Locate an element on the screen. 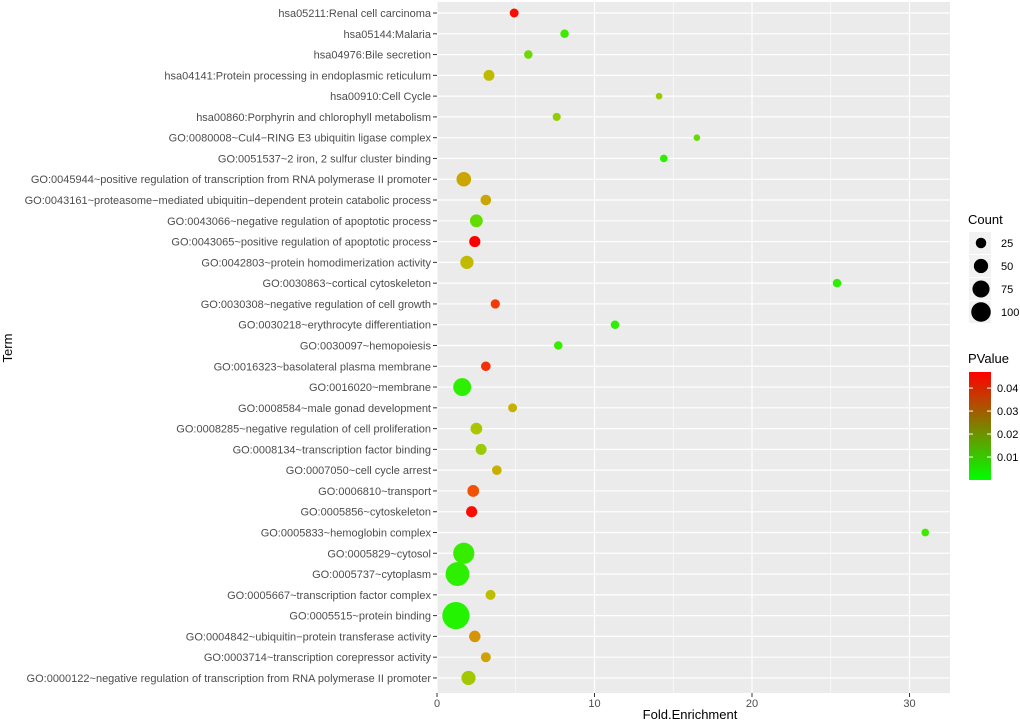  term-label: GO:0030863~cortical cytoskeleton is located at coordinates (347, 284).